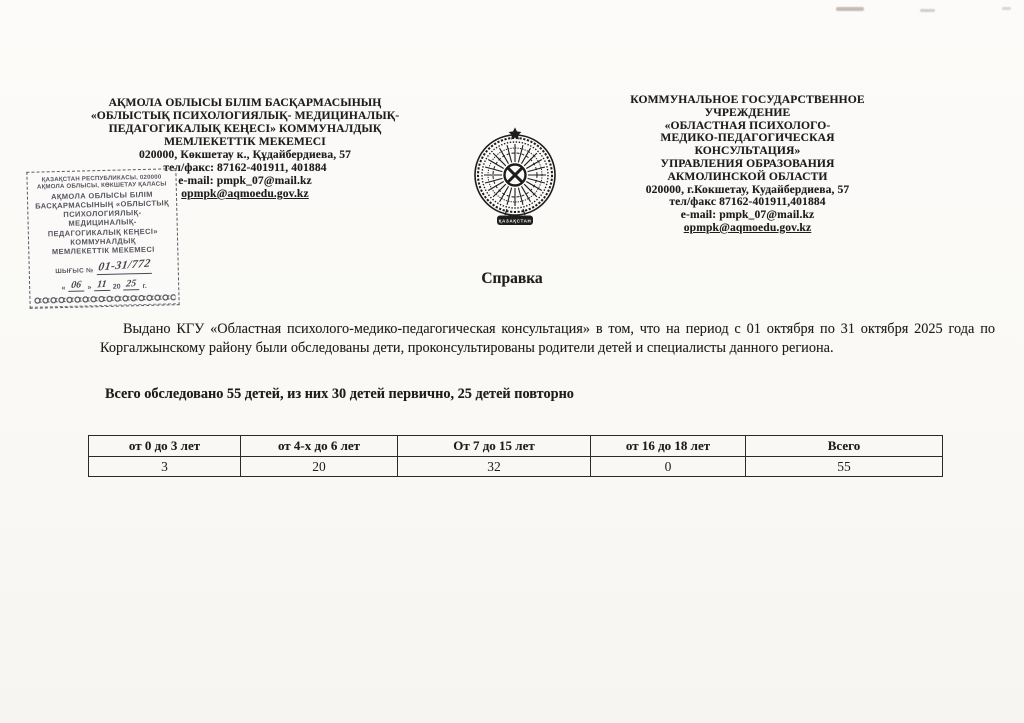 The width and height of the screenshot is (1024, 723). Describe the element at coordinates (515, 221) in the screenshot. I see `emblem-banner-text: ҚАЗАҚСТАН` at that location.